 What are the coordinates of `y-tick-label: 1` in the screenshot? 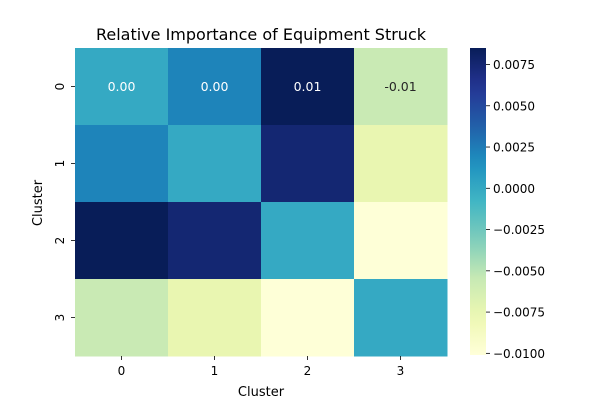 It's located at (60, 164).